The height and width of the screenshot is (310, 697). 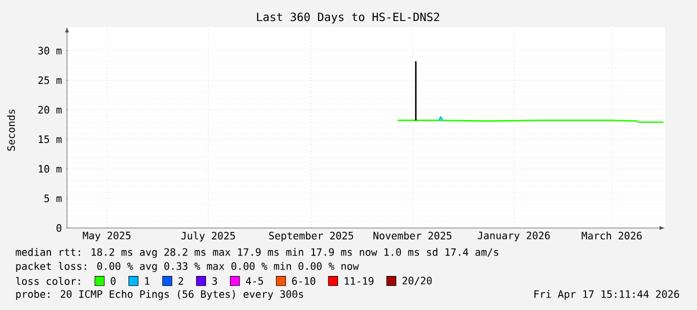 What do you see at coordinates (181, 281) in the screenshot?
I see `legend-label: 2` at bounding box center [181, 281].